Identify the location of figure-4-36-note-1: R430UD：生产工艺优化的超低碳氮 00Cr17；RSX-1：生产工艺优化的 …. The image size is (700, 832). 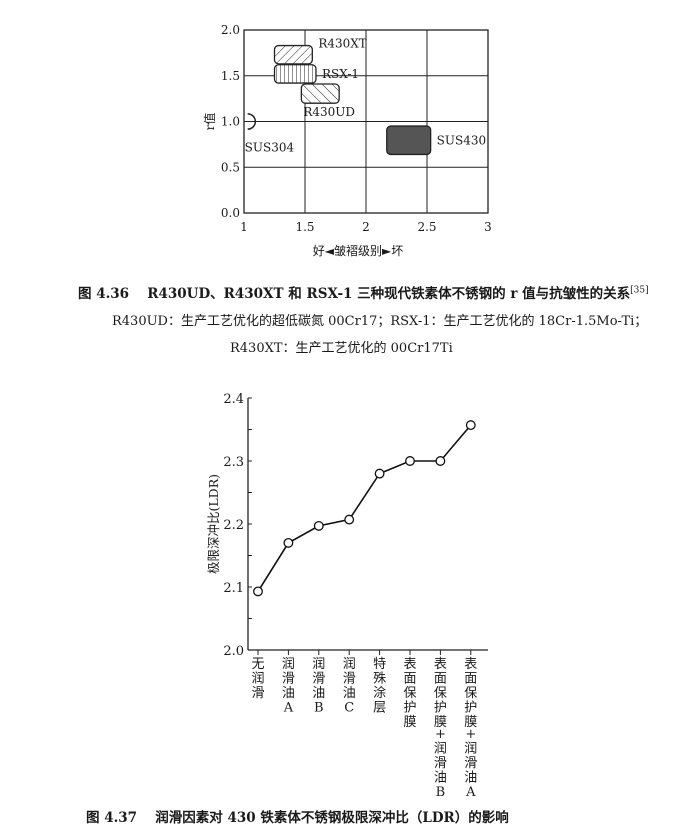
(380, 321).